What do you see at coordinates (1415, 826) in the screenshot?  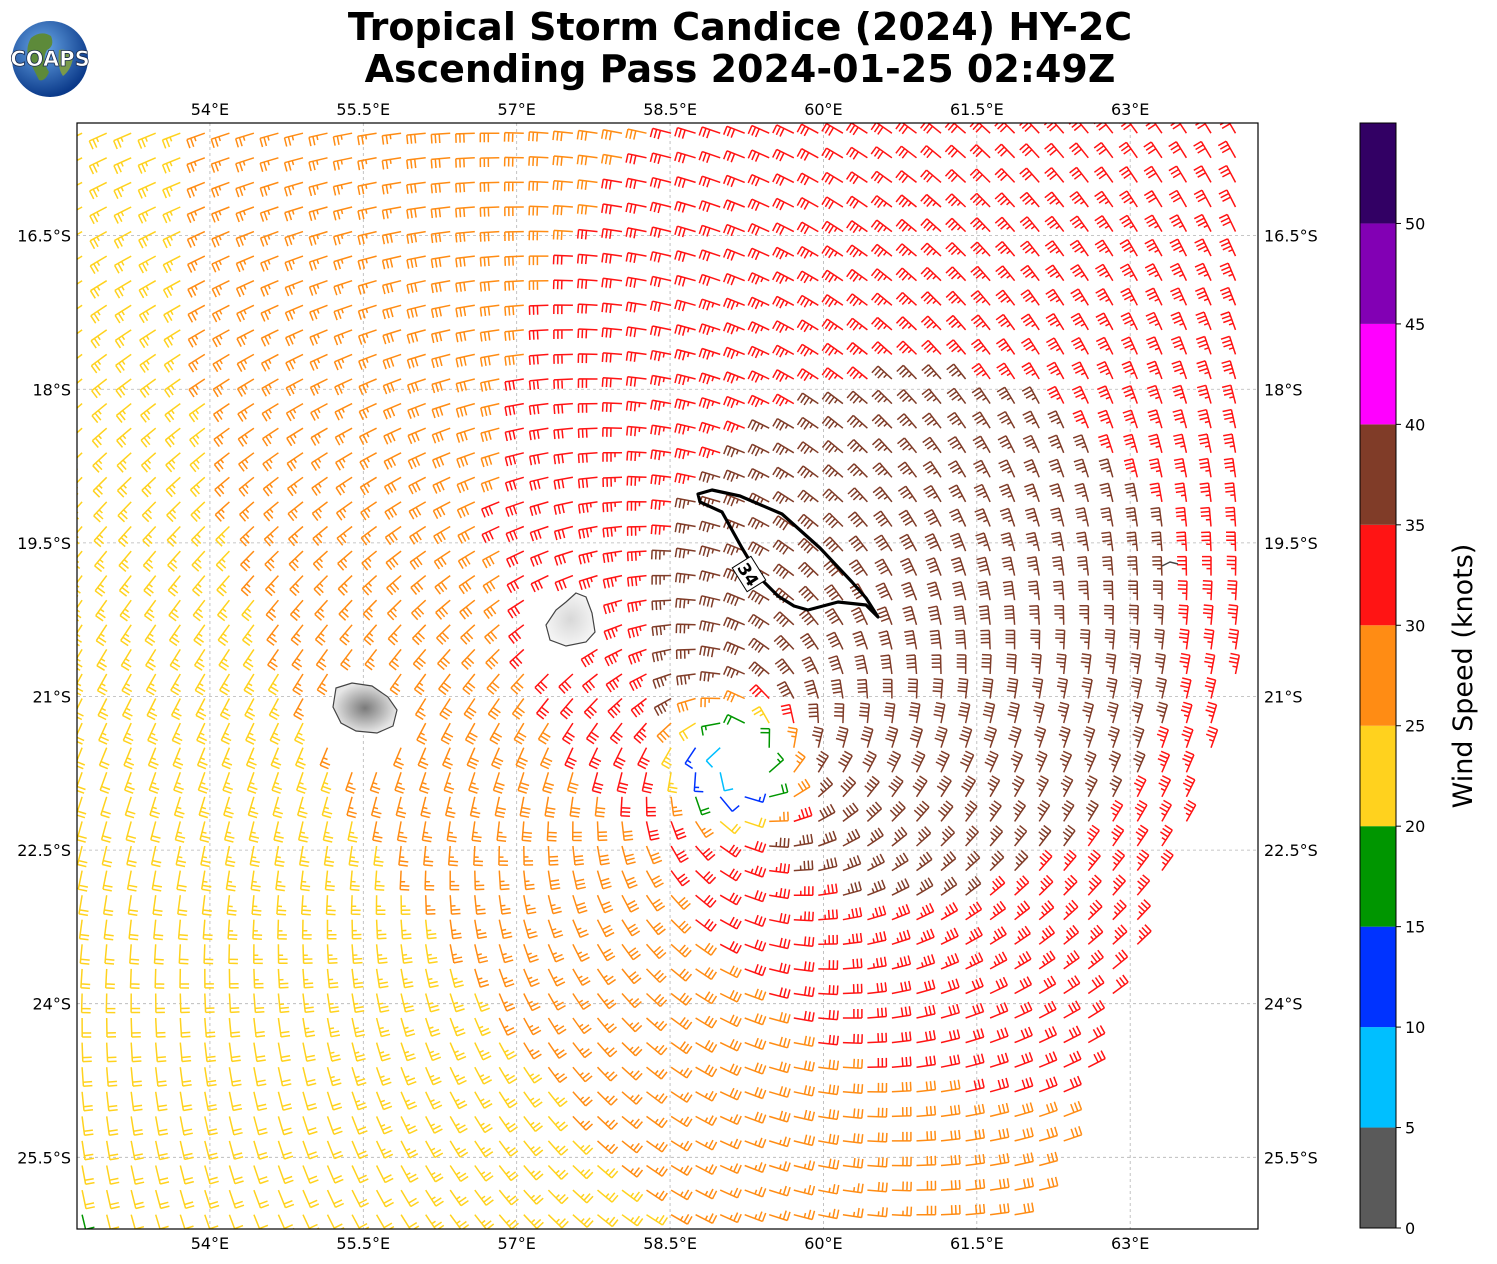 I see `colorbar-tick-label: 20` at bounding box center [1415, 826].